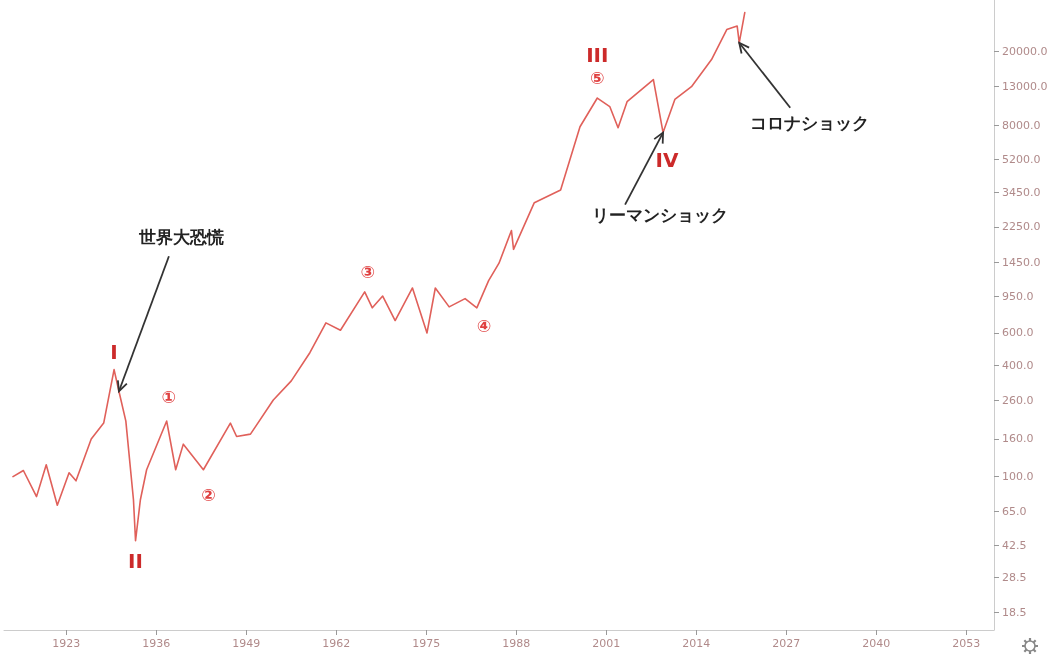 The height and width of the screenshot is (659, 1056). What do you see at coordinates (786, 643) in the screenshot?
I see `x-tick-label: 2027` at bounding box center [786, 643].